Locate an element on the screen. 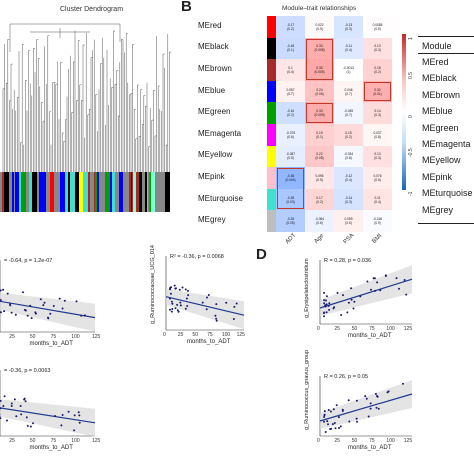  heatmap-cell: -0.0013 (1) is located at coordinates (348, 70).